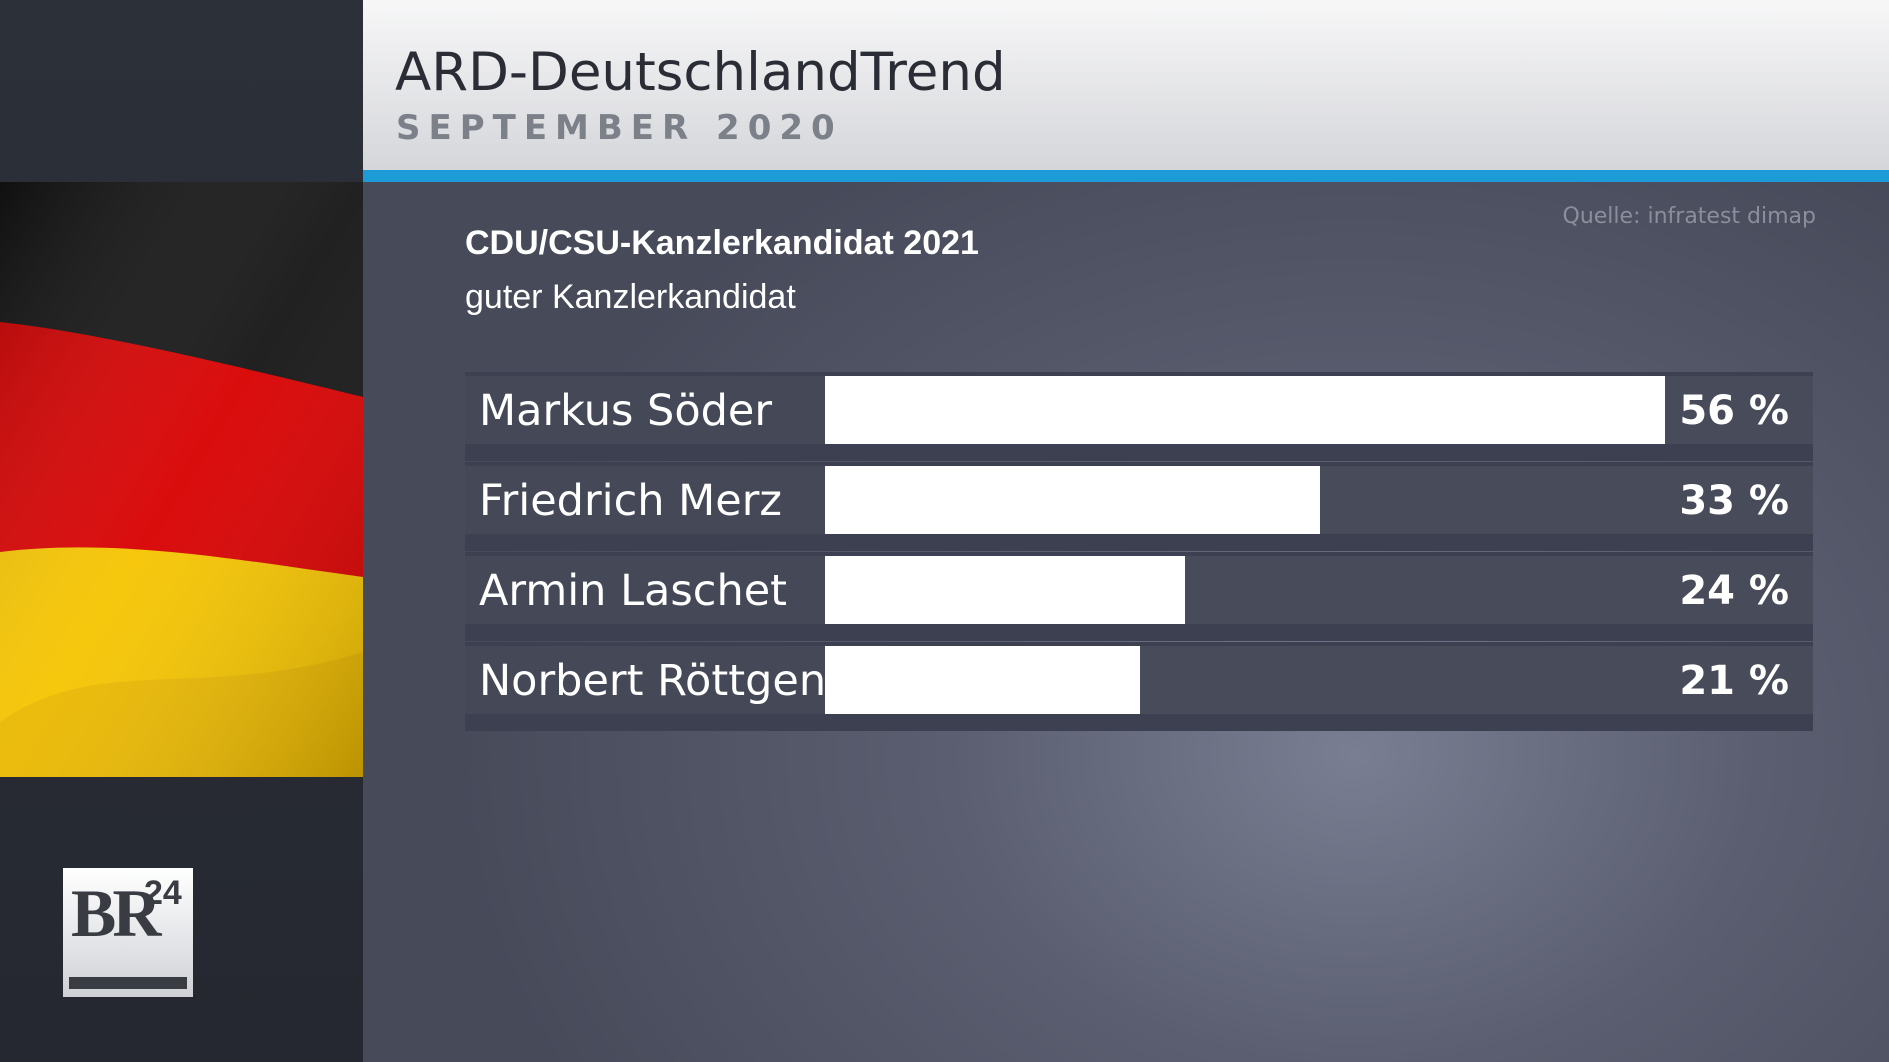 Image resolution: width=1889 pixels, height=1062 pixels. Describe the element at coordinates (1734, 501) in the screenshot. I see `value-label: 33 %` at that location.